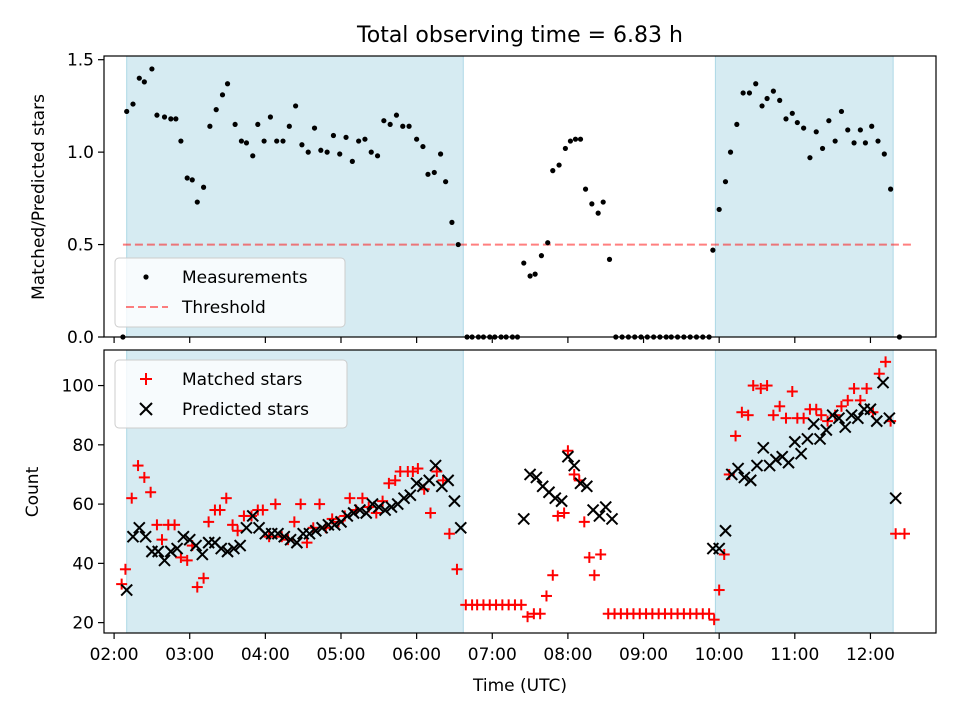  Describe the element at coordinates (416, 655) in the screenshot. I see `x-tick-label: 06:00` at that location.